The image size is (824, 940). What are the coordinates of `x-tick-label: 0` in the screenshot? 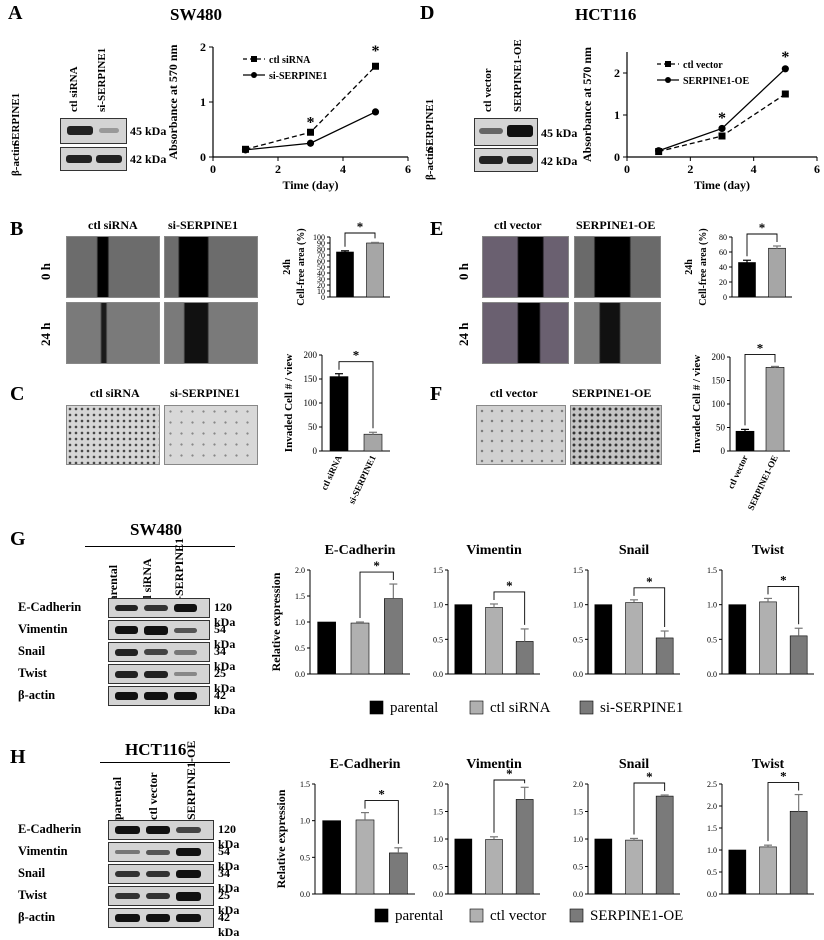 It's located at (627, 169).